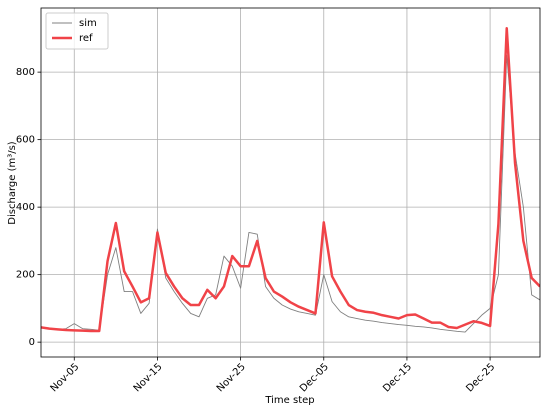  What do you see at coordinates (65, 377) in the screenshot?
I see `x-tick-label: Nov-05` at bounding box center [65, 377].